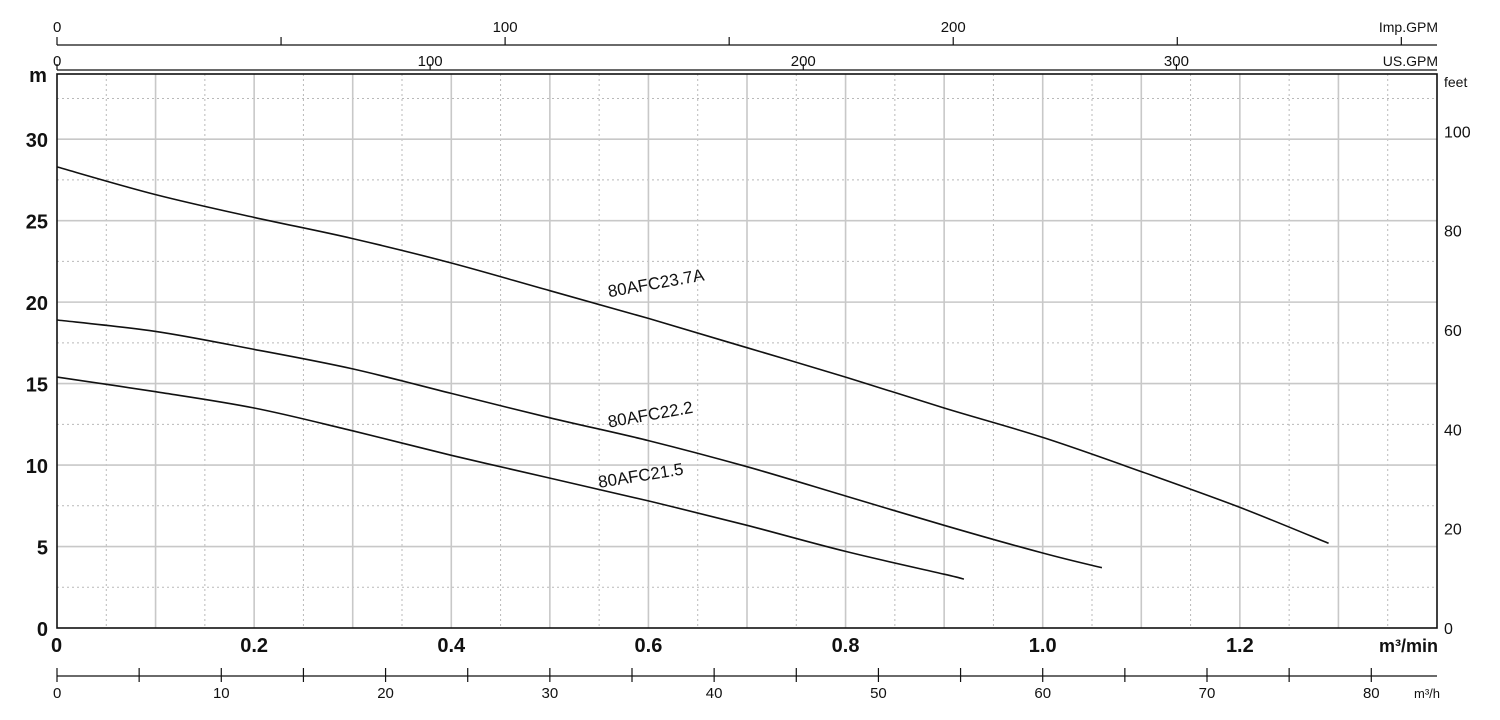  I want to click on y-tick-label: 0, so click(42, 630).